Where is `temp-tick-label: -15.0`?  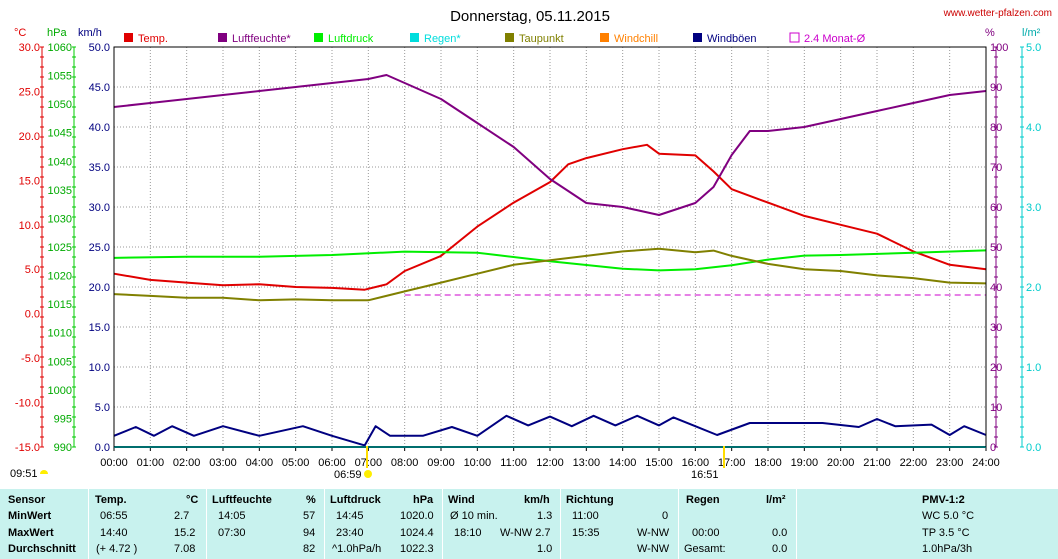 temp-tick-label: -15.0 is located at coordinates (27, 448).